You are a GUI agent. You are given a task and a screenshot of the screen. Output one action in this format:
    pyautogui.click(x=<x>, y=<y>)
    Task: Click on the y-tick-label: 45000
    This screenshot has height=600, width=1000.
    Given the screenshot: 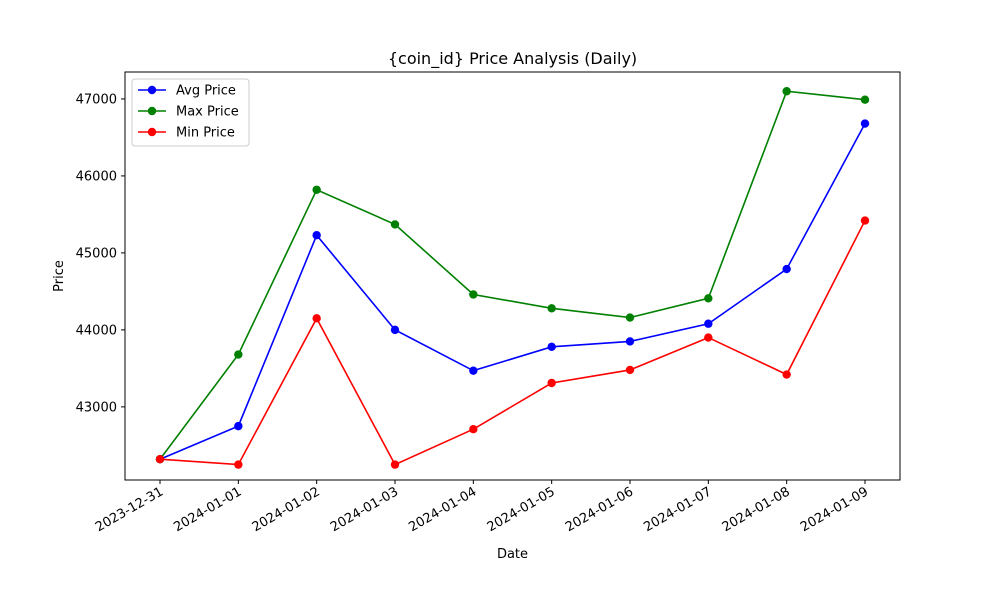 What is the action you would take?
    pyautogui.click(x=96, y=253)
    